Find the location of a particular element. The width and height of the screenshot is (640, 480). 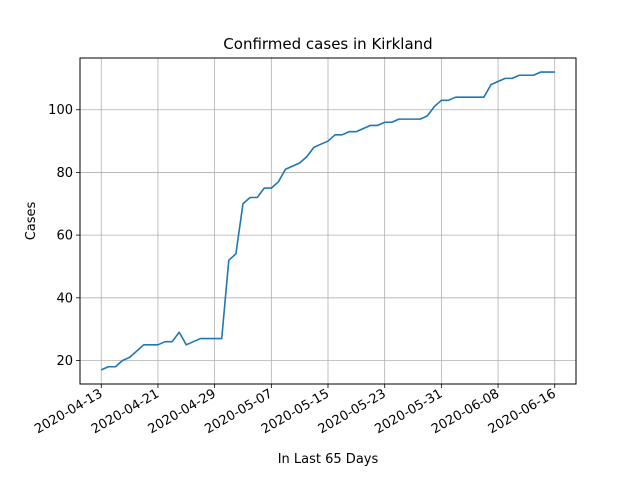

x-axis-label: In Last 65 Days is located at coordinates (328, 459).